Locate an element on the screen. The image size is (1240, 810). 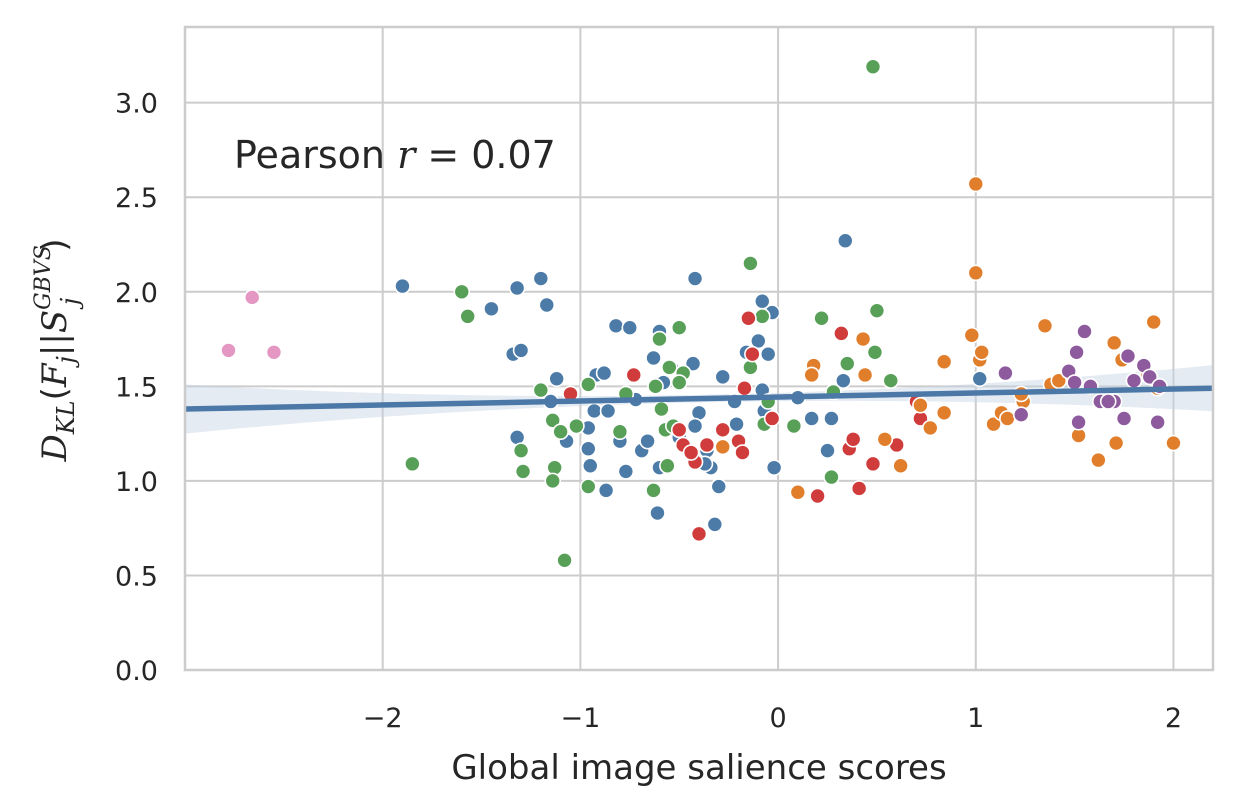
x-axis-label: Global image salience scores is located at coordinates (698, 768).